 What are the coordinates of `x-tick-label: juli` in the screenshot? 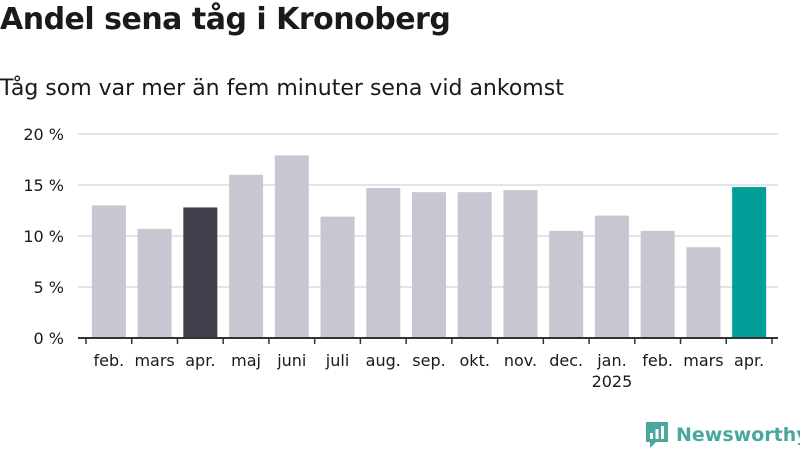 It's located at (337, 360).